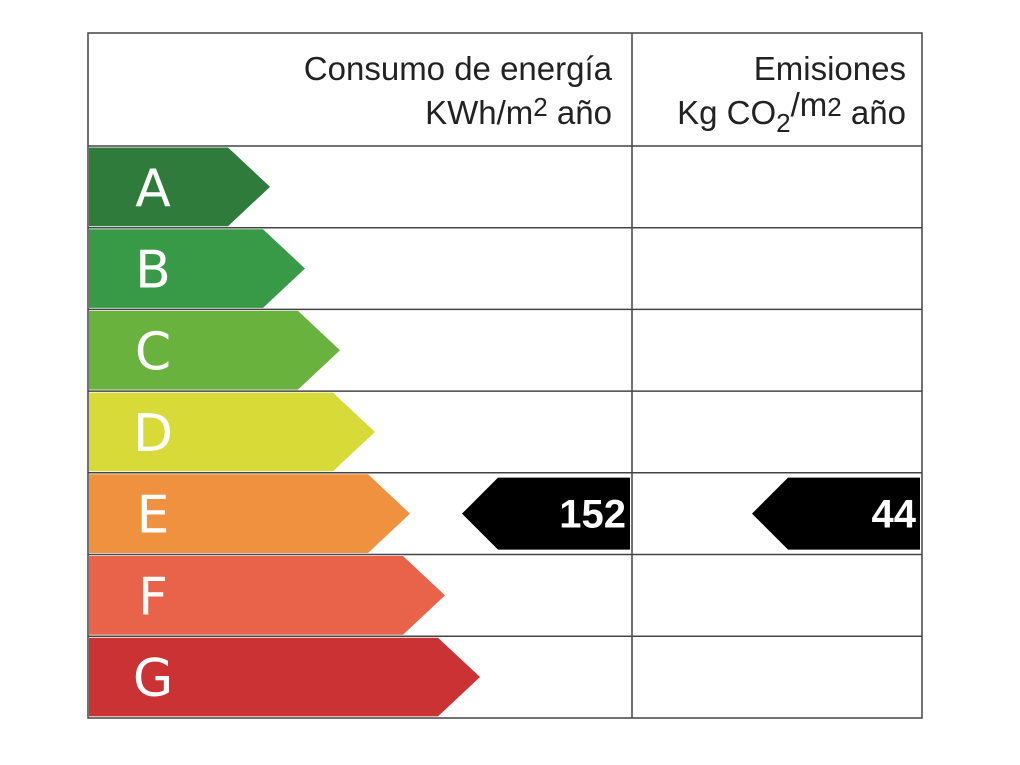 This screenshot has height=765, width=1020. Describe the element at coordinates (458, 68) in the screenshot. I see `energy-title: Consumo de energía` at that location.